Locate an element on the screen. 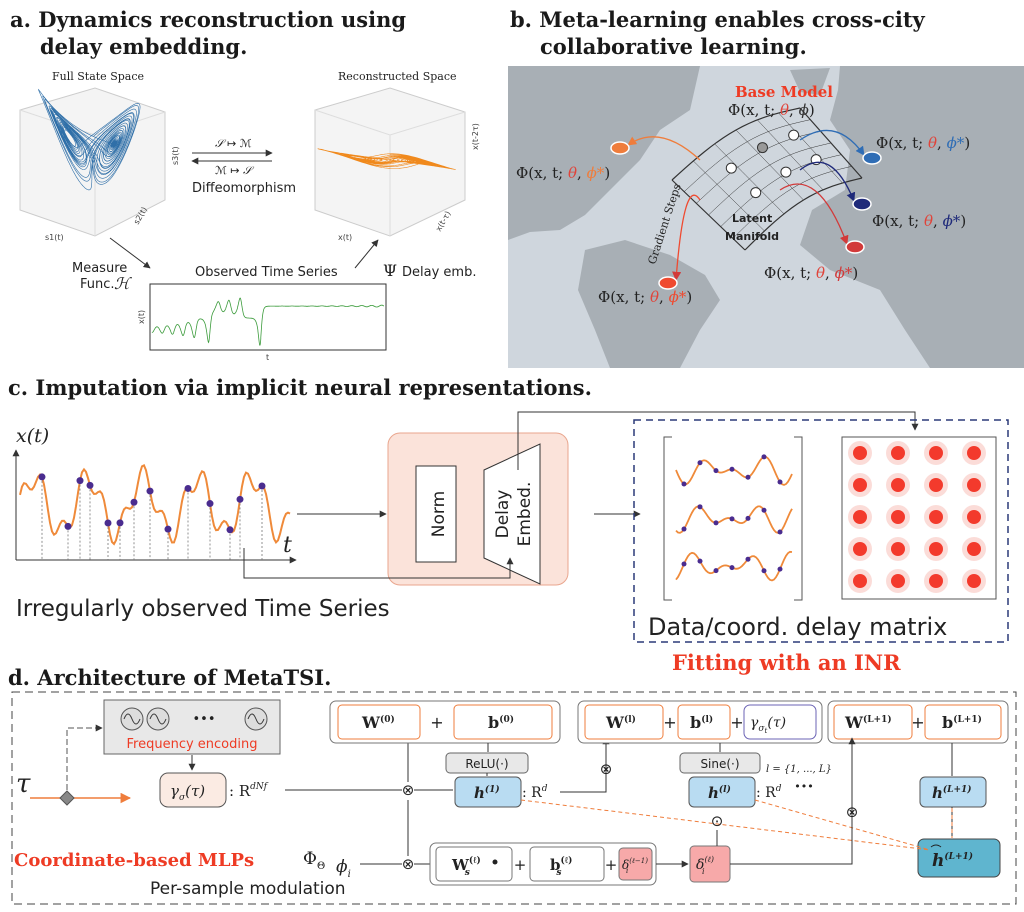 This screenshot has height=912, width=1024. skip-link is located at coordinates (736, 825).